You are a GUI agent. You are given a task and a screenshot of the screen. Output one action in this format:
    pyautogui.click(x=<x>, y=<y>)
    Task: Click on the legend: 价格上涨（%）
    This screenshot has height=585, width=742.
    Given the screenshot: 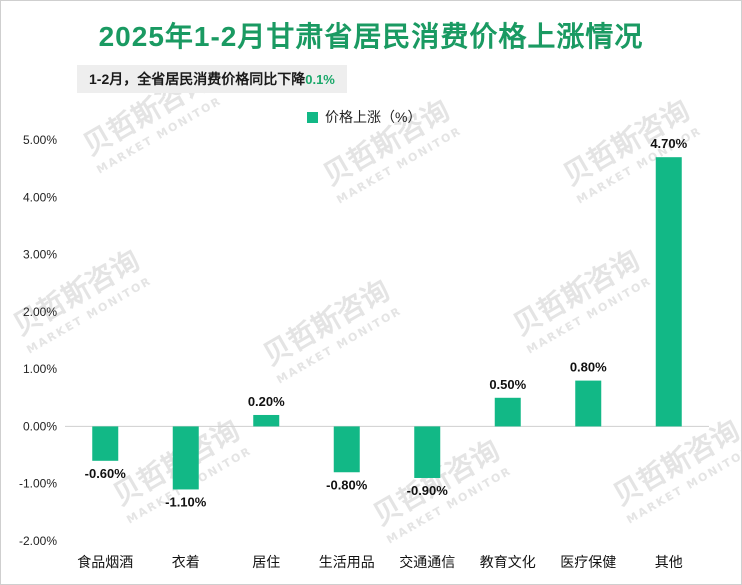 What is the action you would take?
    pyautogui.click(x=364, y=117)
    